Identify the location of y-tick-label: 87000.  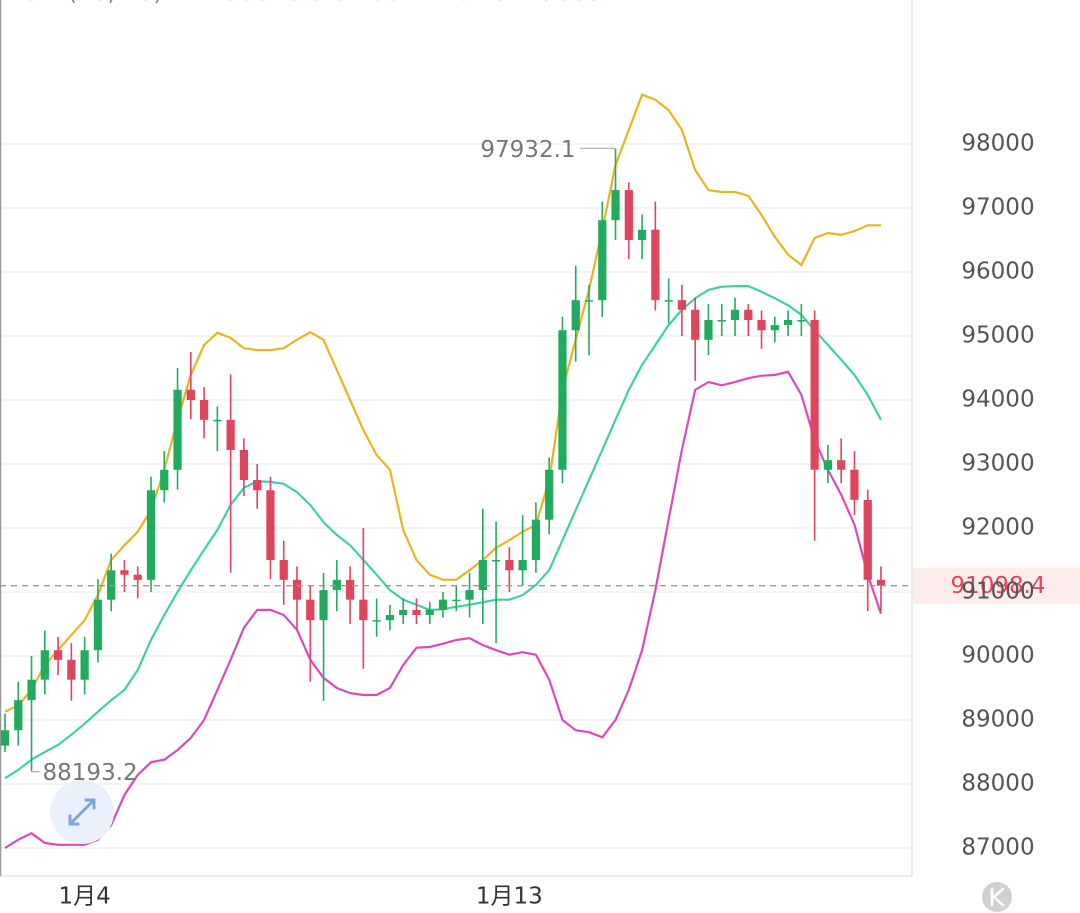
(997, 848).